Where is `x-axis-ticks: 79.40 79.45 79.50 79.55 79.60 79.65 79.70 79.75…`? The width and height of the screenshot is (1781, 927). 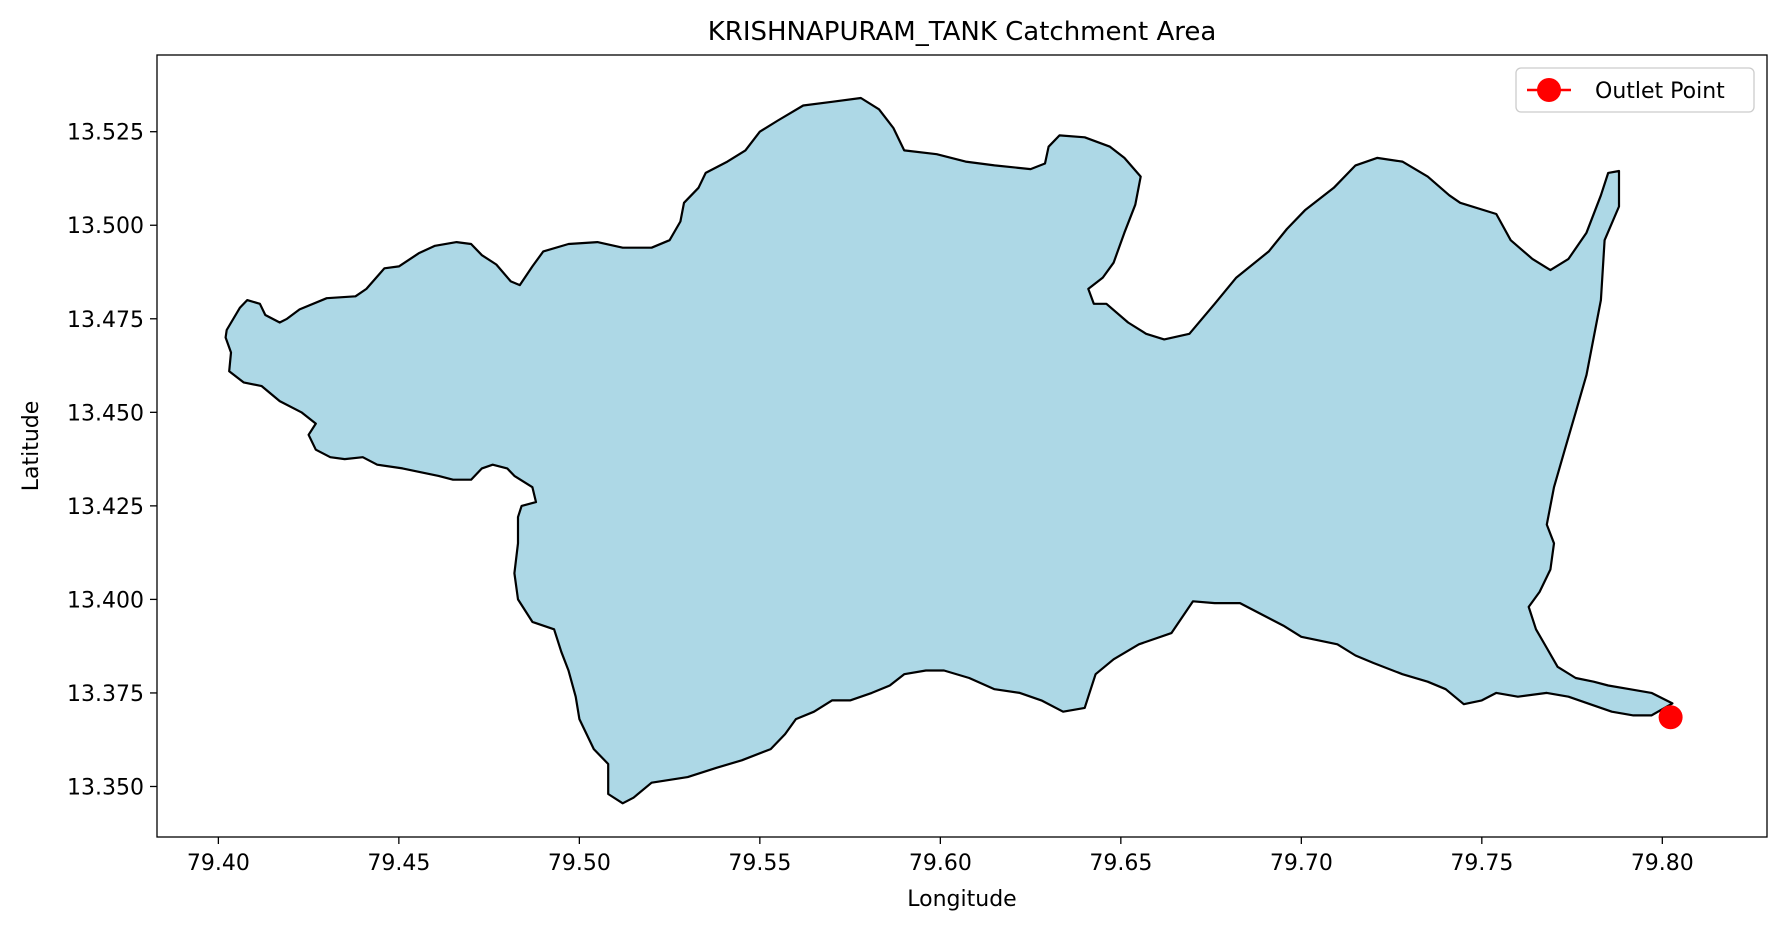 x-axis-ticks: 79.40 79.45 79.50 79.55 79.60 79.65 79.70 79.75… is located at coordinates (940, 856).